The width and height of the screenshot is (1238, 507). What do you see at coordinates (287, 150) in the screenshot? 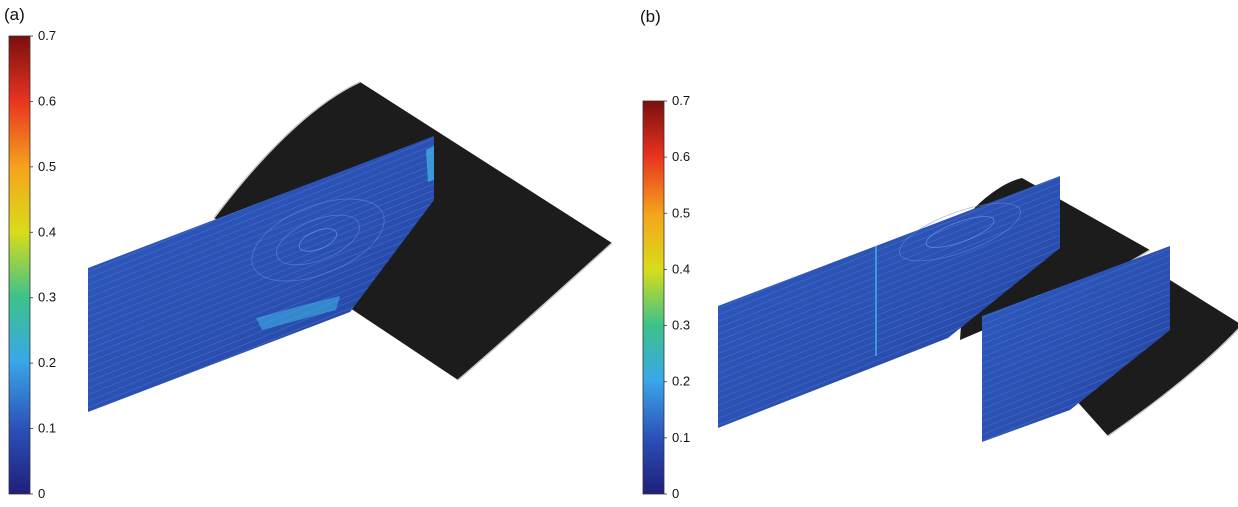
I see `wing-a-leading-edge` at bounding box center [287, 150].